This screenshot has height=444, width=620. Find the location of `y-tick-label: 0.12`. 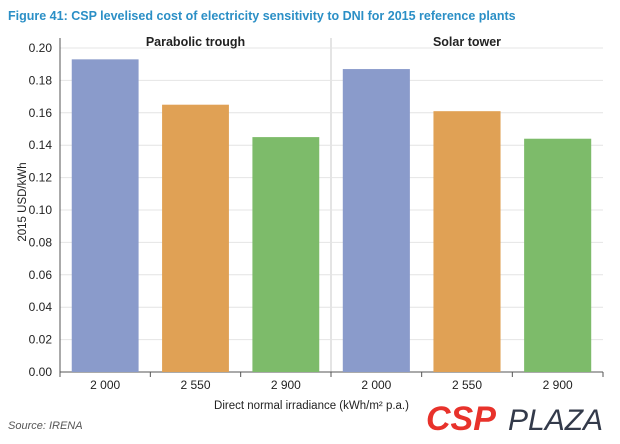

y-tick-label: 0.12 is located at coordinates (41, 178).